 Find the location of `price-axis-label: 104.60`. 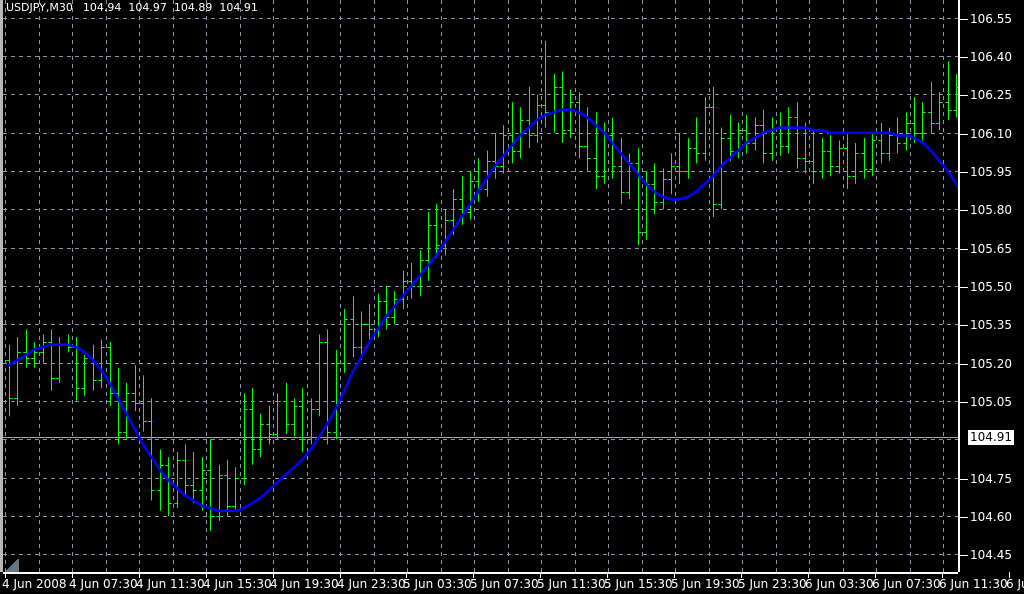

price-axis-label: 104.60 is located at coordinates (991, 516).